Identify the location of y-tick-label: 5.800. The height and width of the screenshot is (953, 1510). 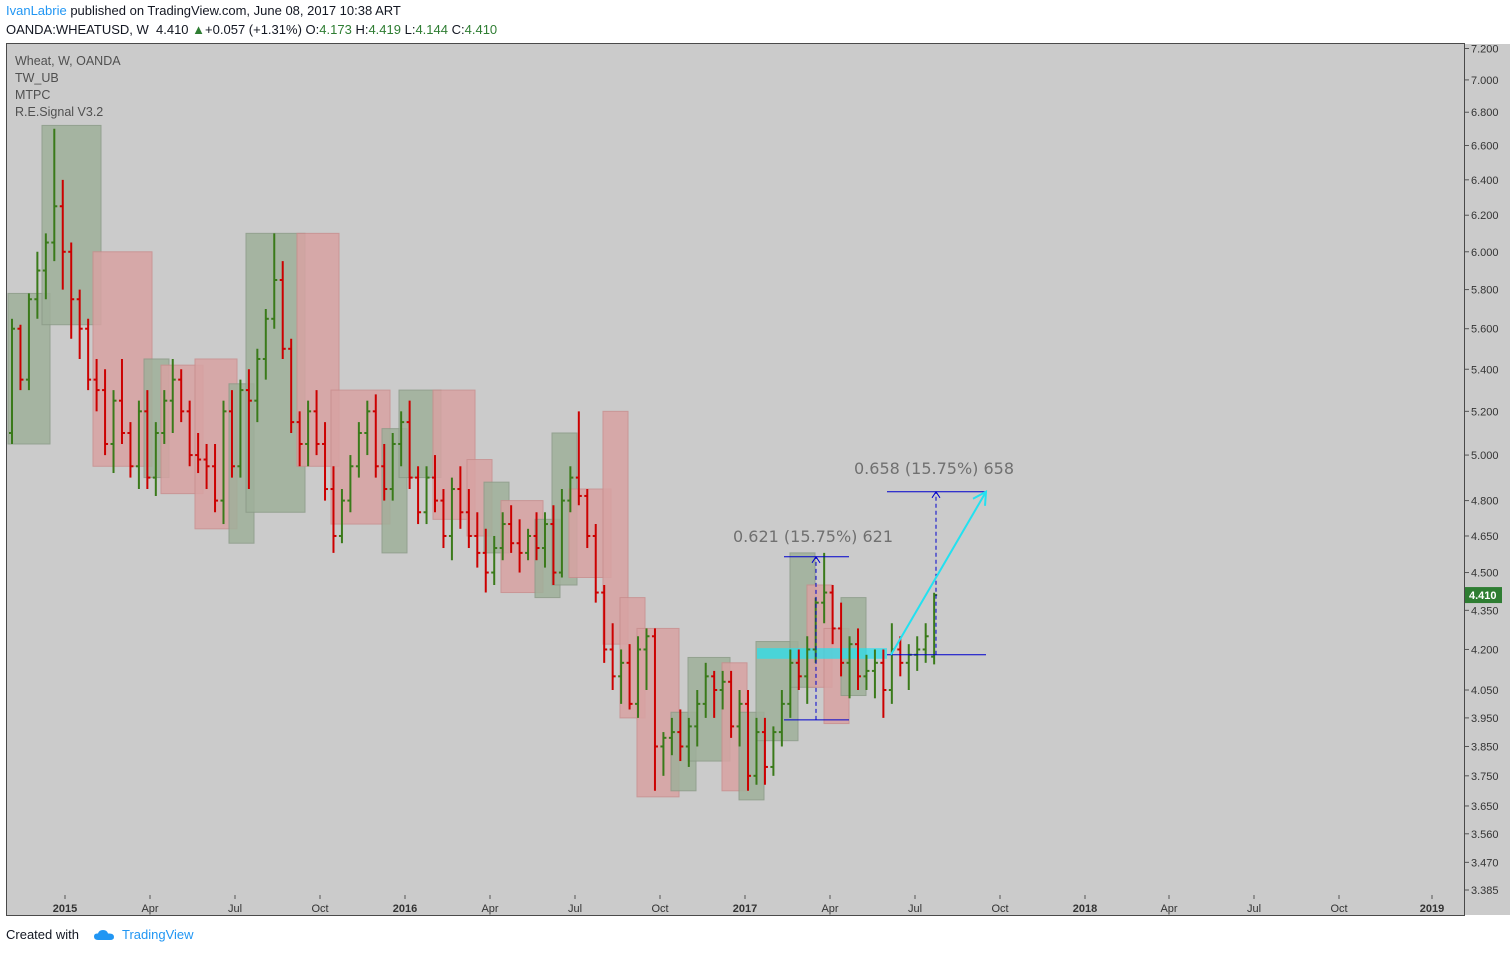
(1485, 291).